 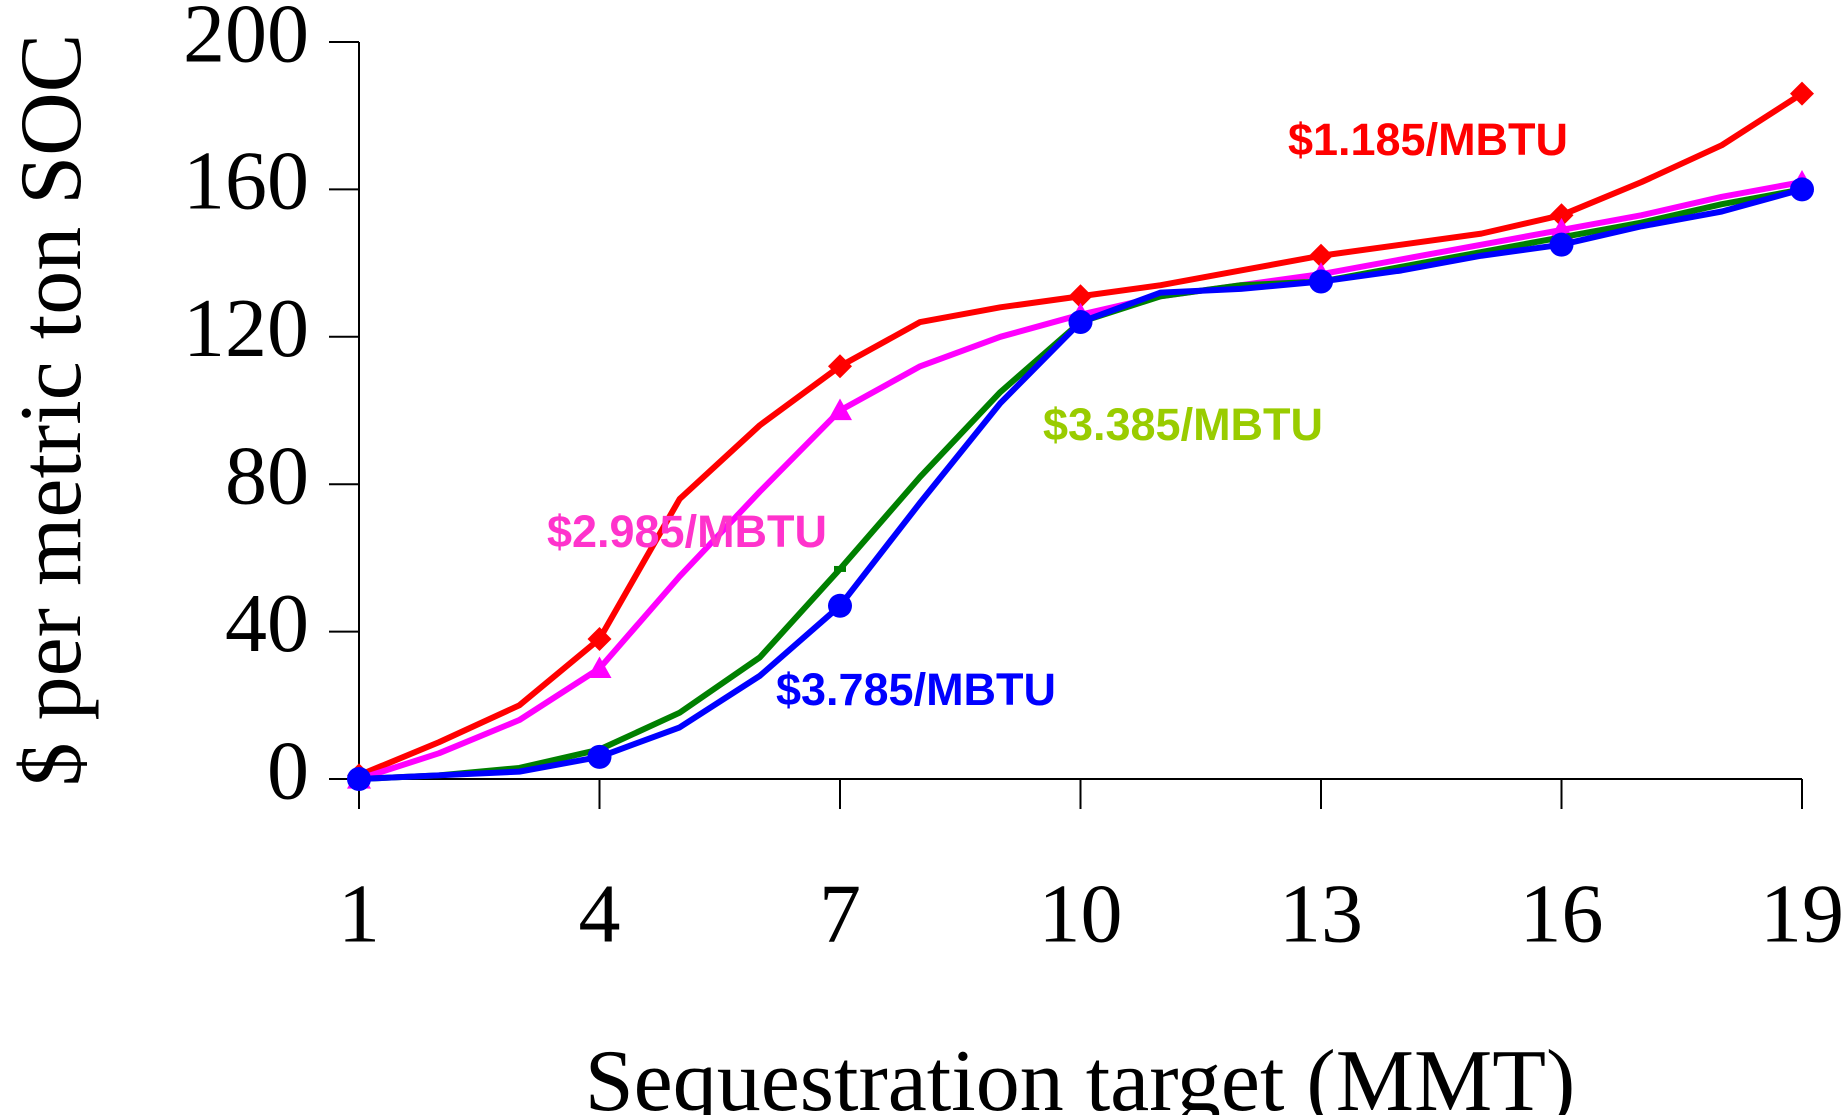 I want to click on y-axis-title: $ per metric ton SOC, so click(x=51, y=410).